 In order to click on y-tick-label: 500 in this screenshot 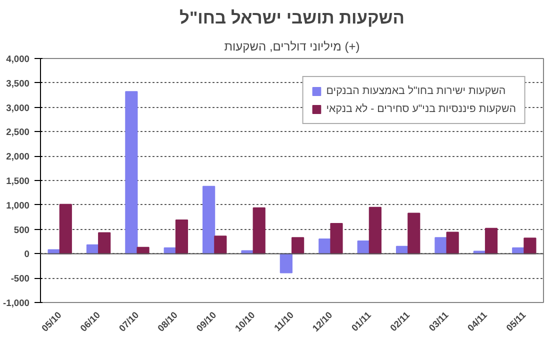, I will do `click(22, 229)`.